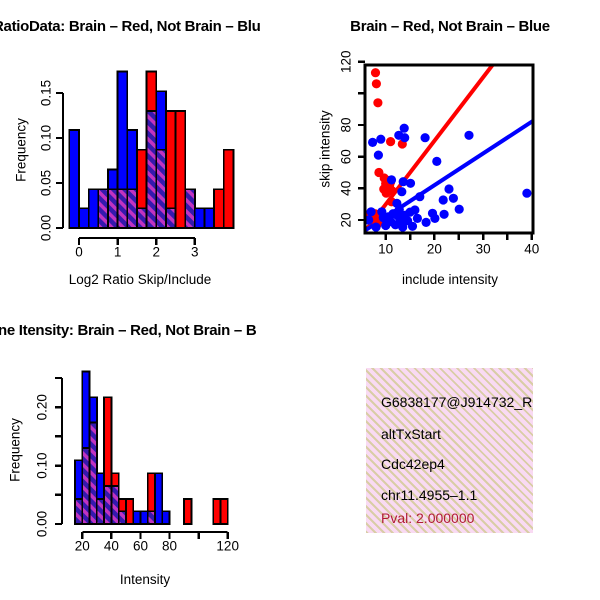 Image resolution: width=600 pixels, height=600 pixels. Describe the element at coordinates (450, 26) in the screenshot. I see `scatter-title: Brain – Red, Not Brain – Blue` at that location.